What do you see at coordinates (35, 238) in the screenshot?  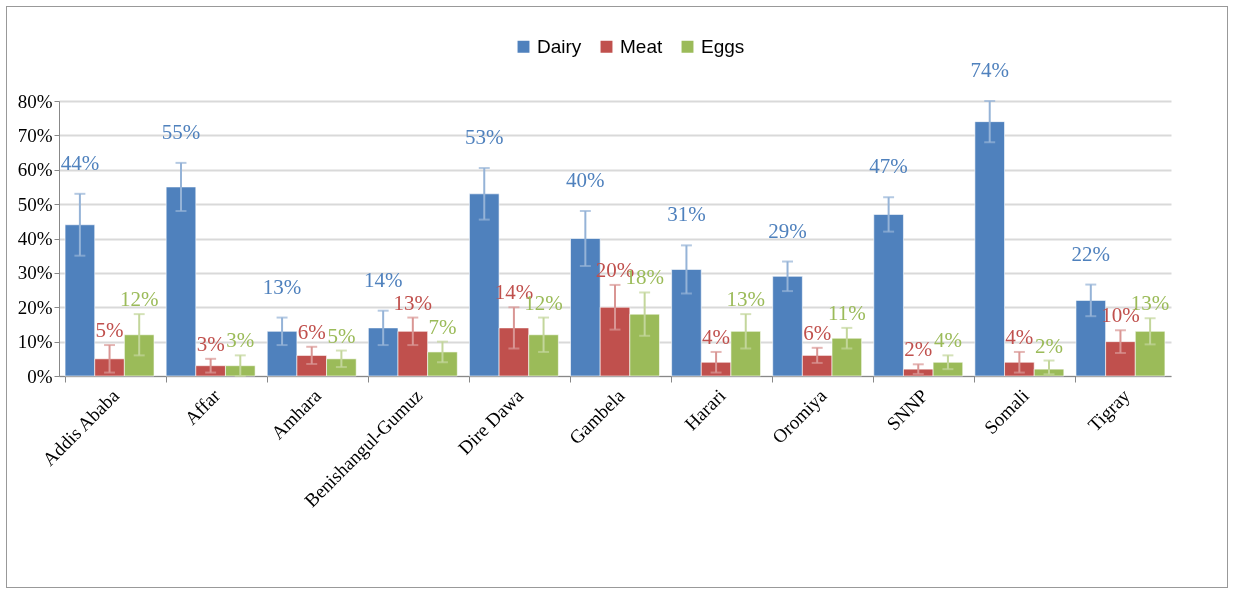 I see `y-tick-label: 40%` at bounding box center [35, 238].